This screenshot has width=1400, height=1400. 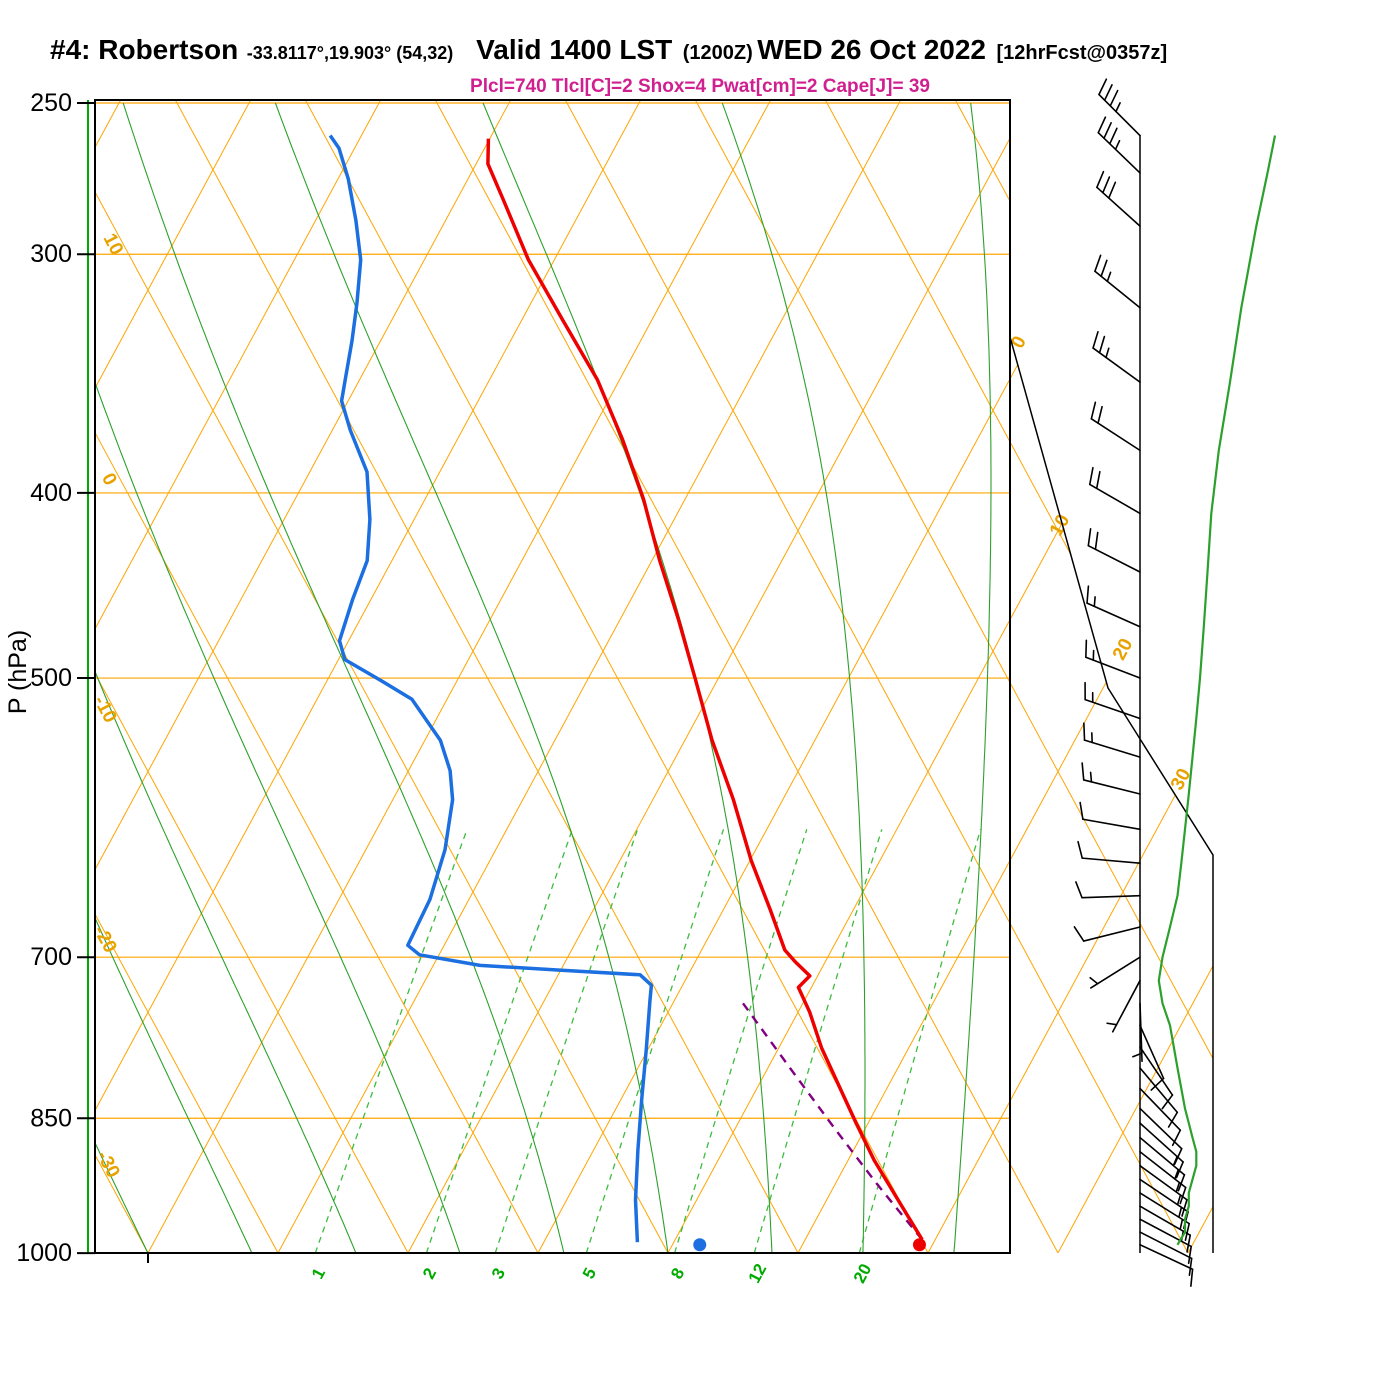 I want to click on speed-curve, so click(x=1217, y=690).